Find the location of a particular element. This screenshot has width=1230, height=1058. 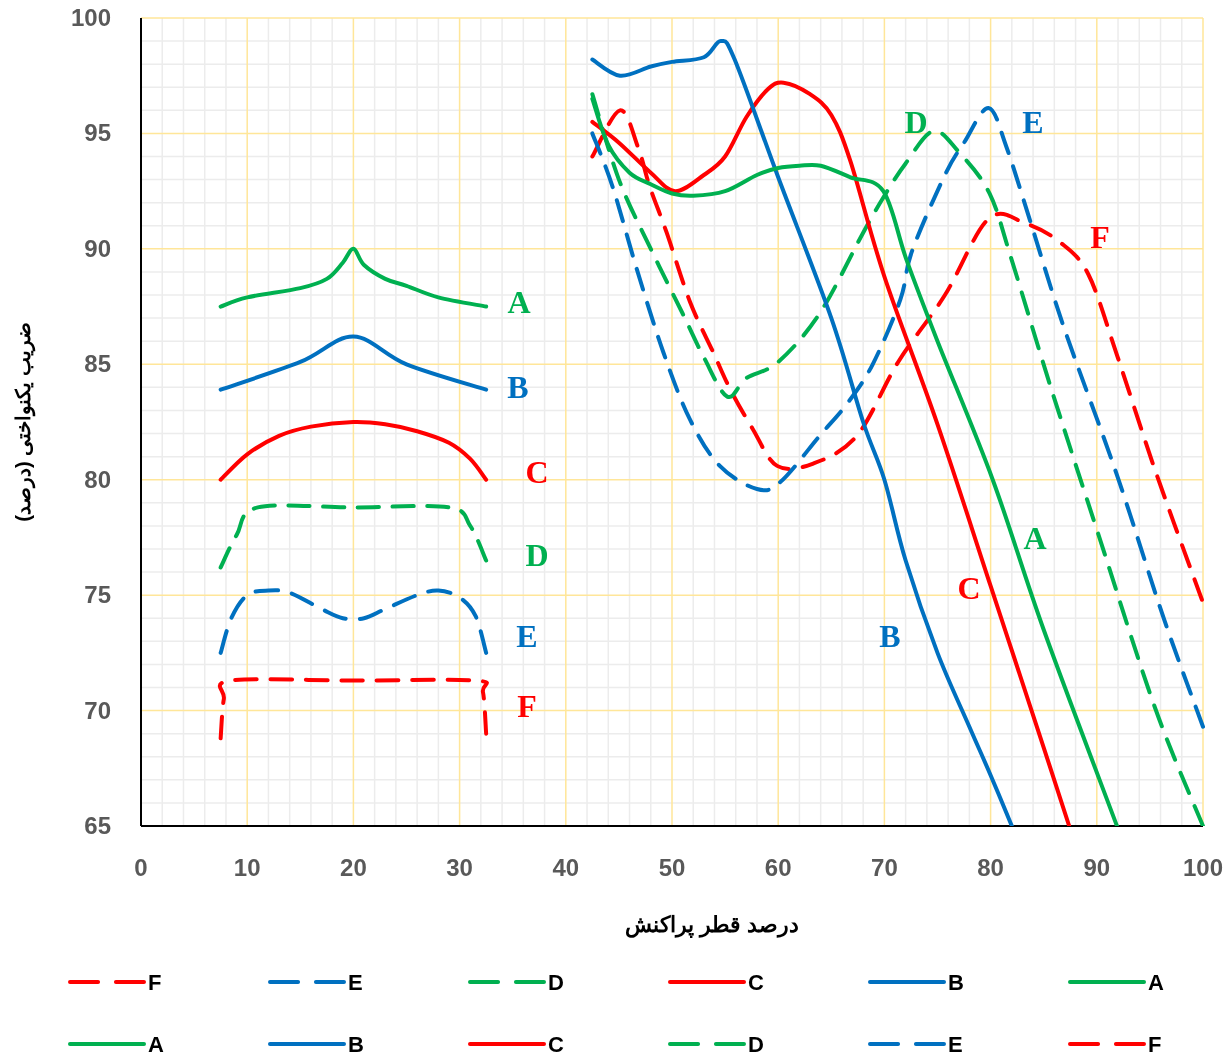

x-tick-label: 40 is located at coordinates (566, 867).